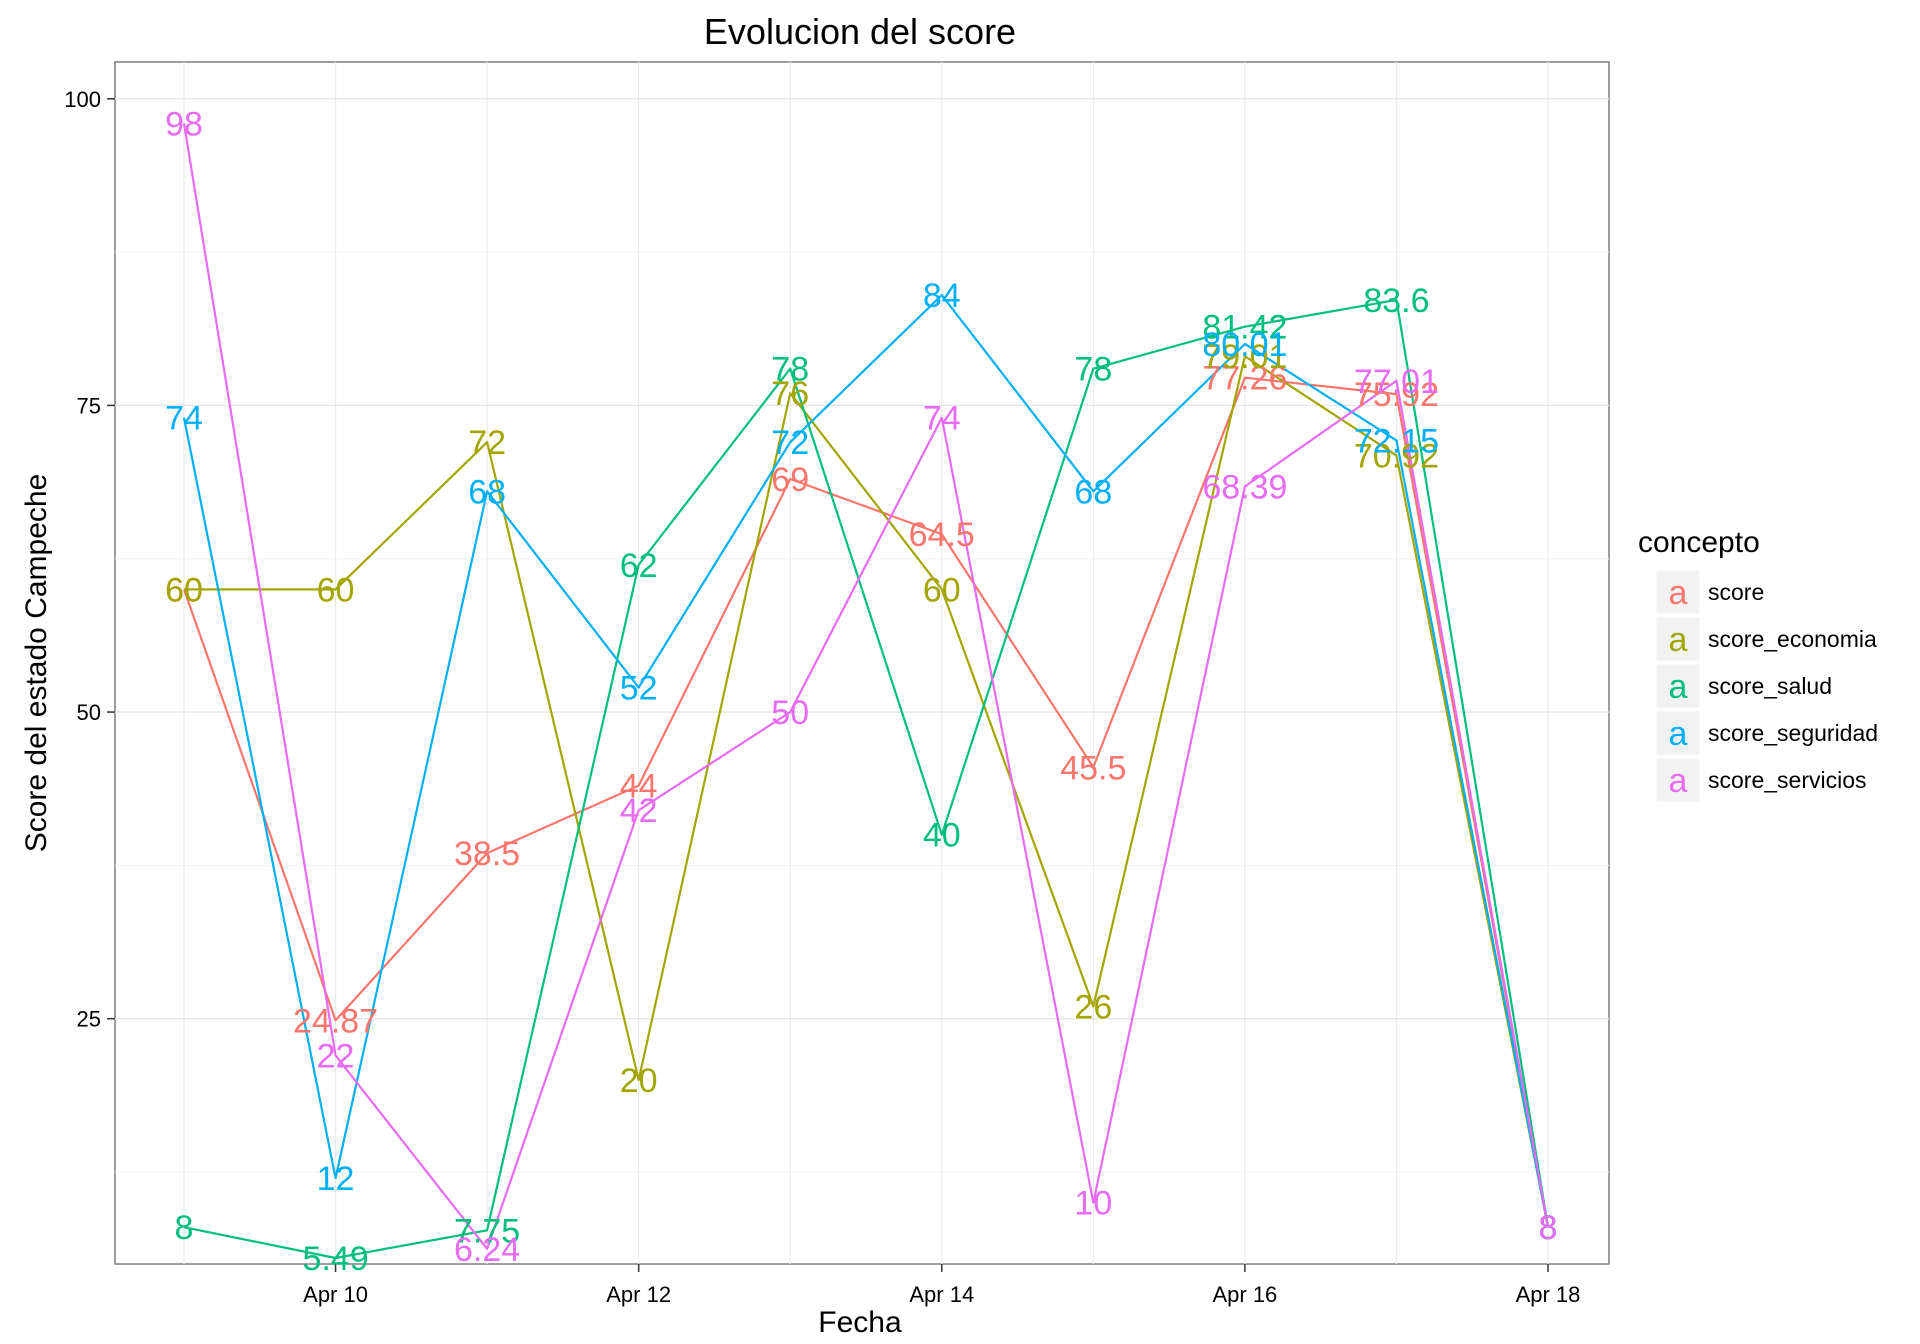 The height and width of the screenshot is (1344, 1920). I want to click on data-label: 70.92, so click(1396, 456).